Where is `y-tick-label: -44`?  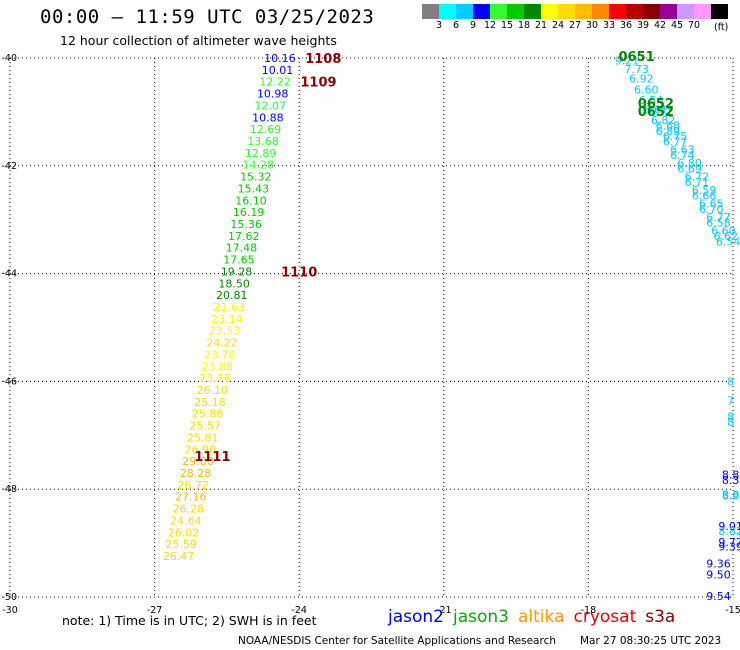
y-tick-label: -44 is located at coordinates (9, 274).